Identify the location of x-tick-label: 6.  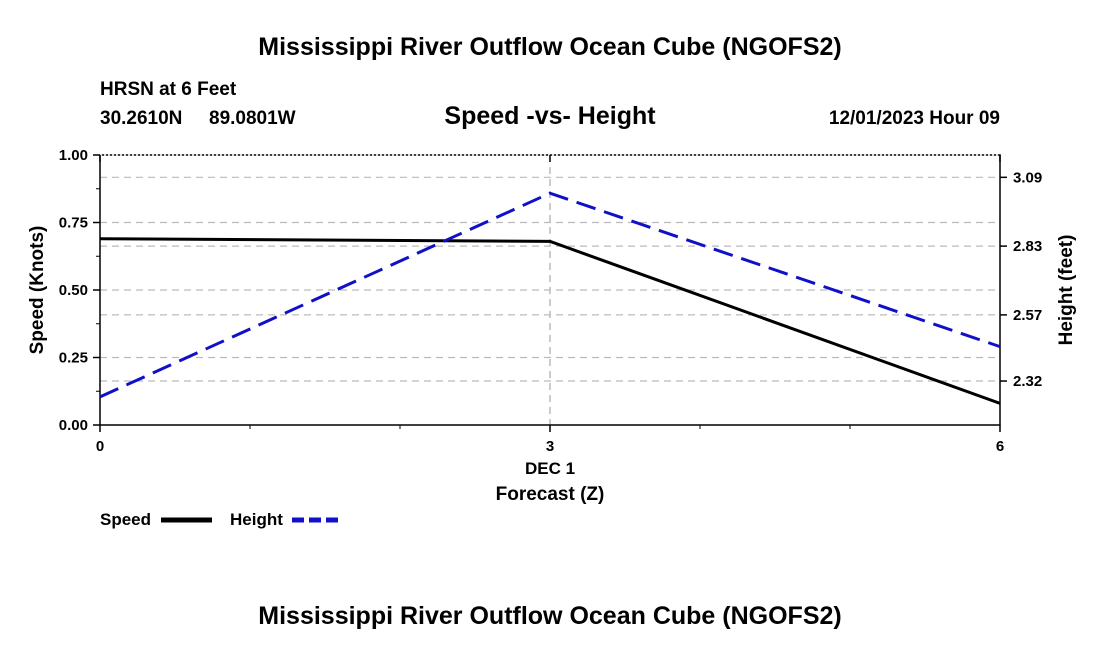
(1000, 446).